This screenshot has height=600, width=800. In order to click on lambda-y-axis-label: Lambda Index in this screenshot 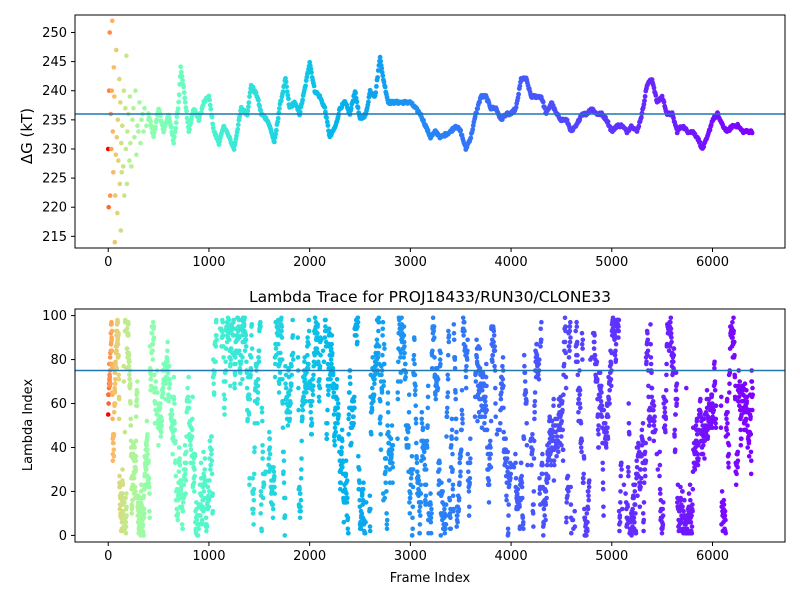, I will do `click(28, 425)`.